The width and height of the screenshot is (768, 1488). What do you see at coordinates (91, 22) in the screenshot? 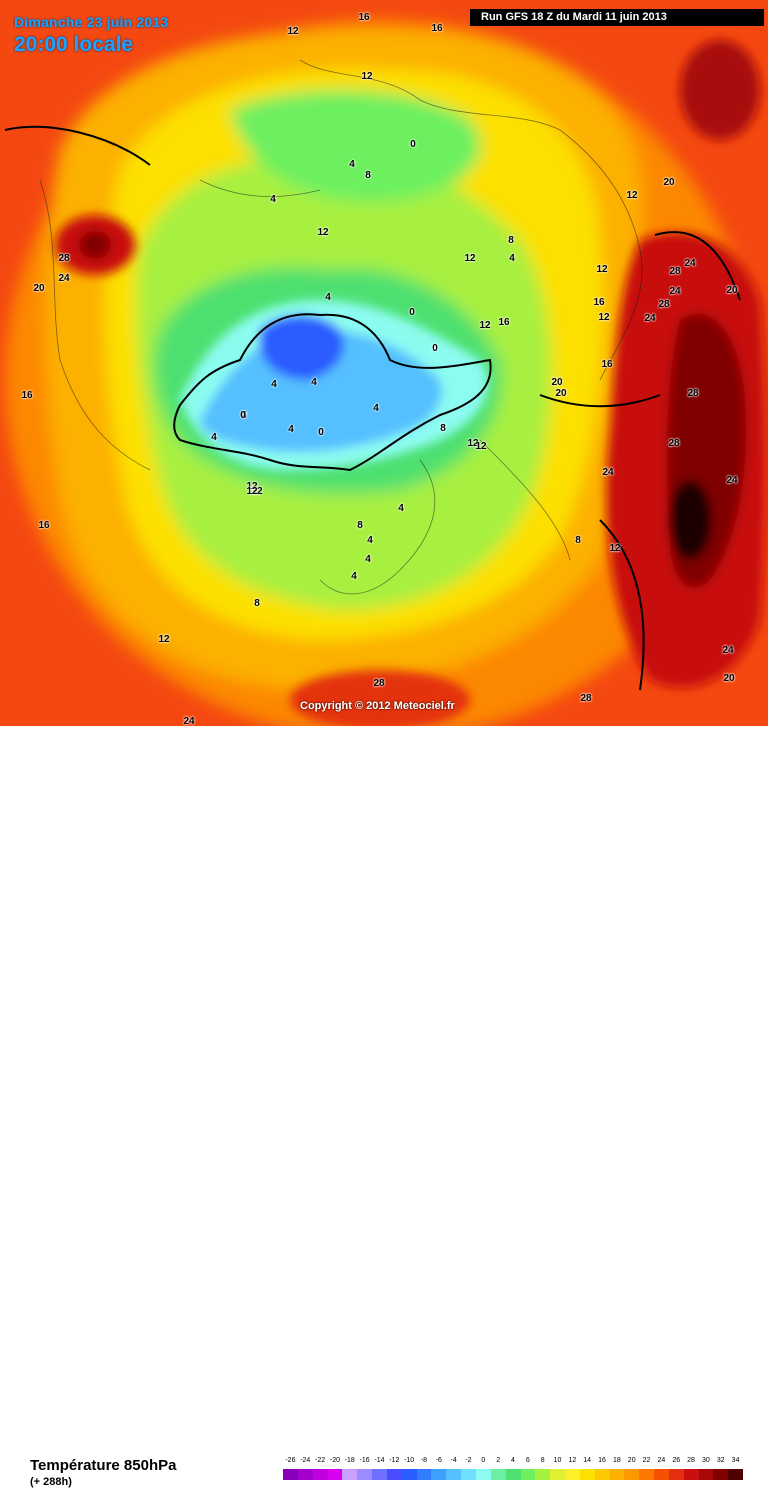
I see `map-date: Dimanche 23 juin 2013` at bounding box center [91, 22].